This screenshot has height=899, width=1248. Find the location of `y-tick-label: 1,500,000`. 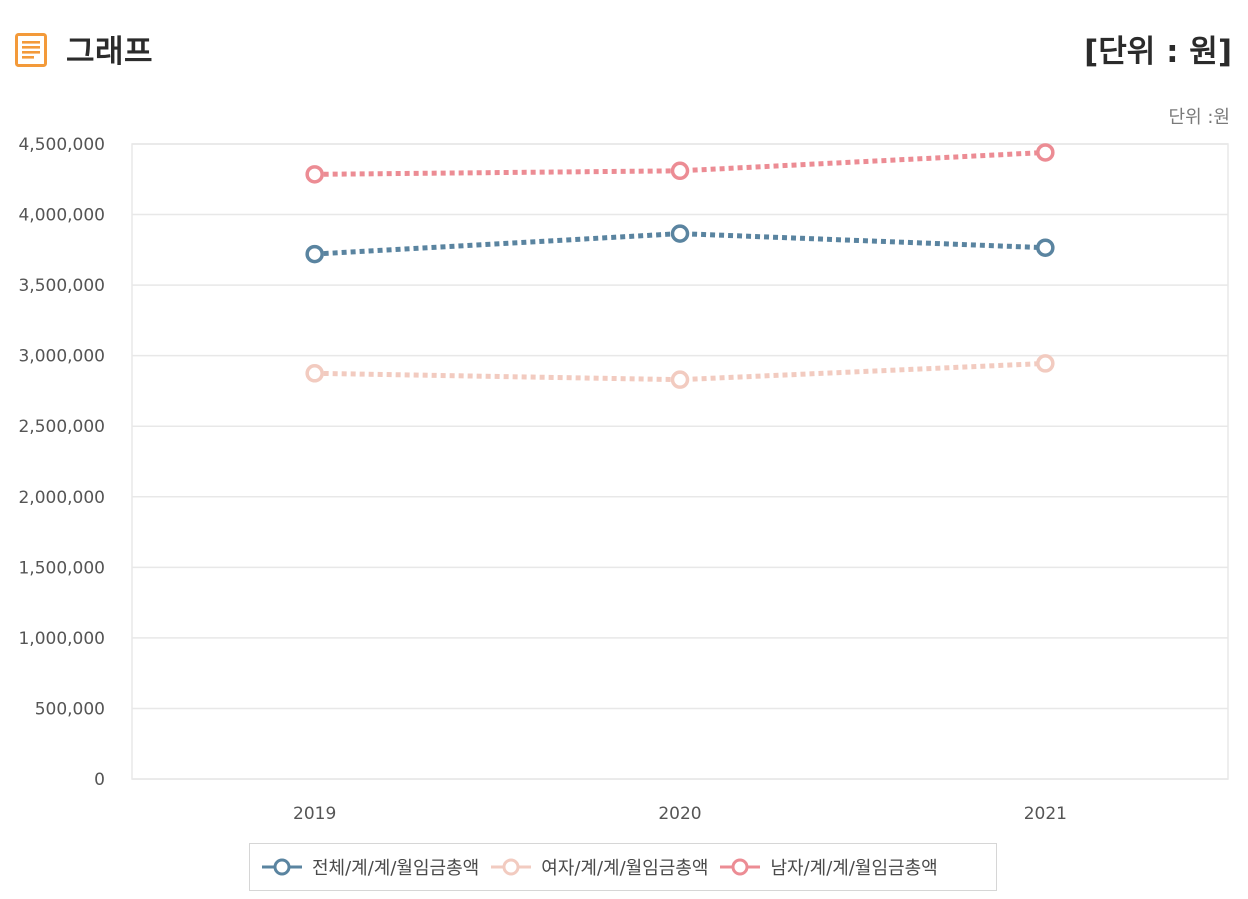

y-tick-label: 1,500,000 is located at coordinates (61, 568).